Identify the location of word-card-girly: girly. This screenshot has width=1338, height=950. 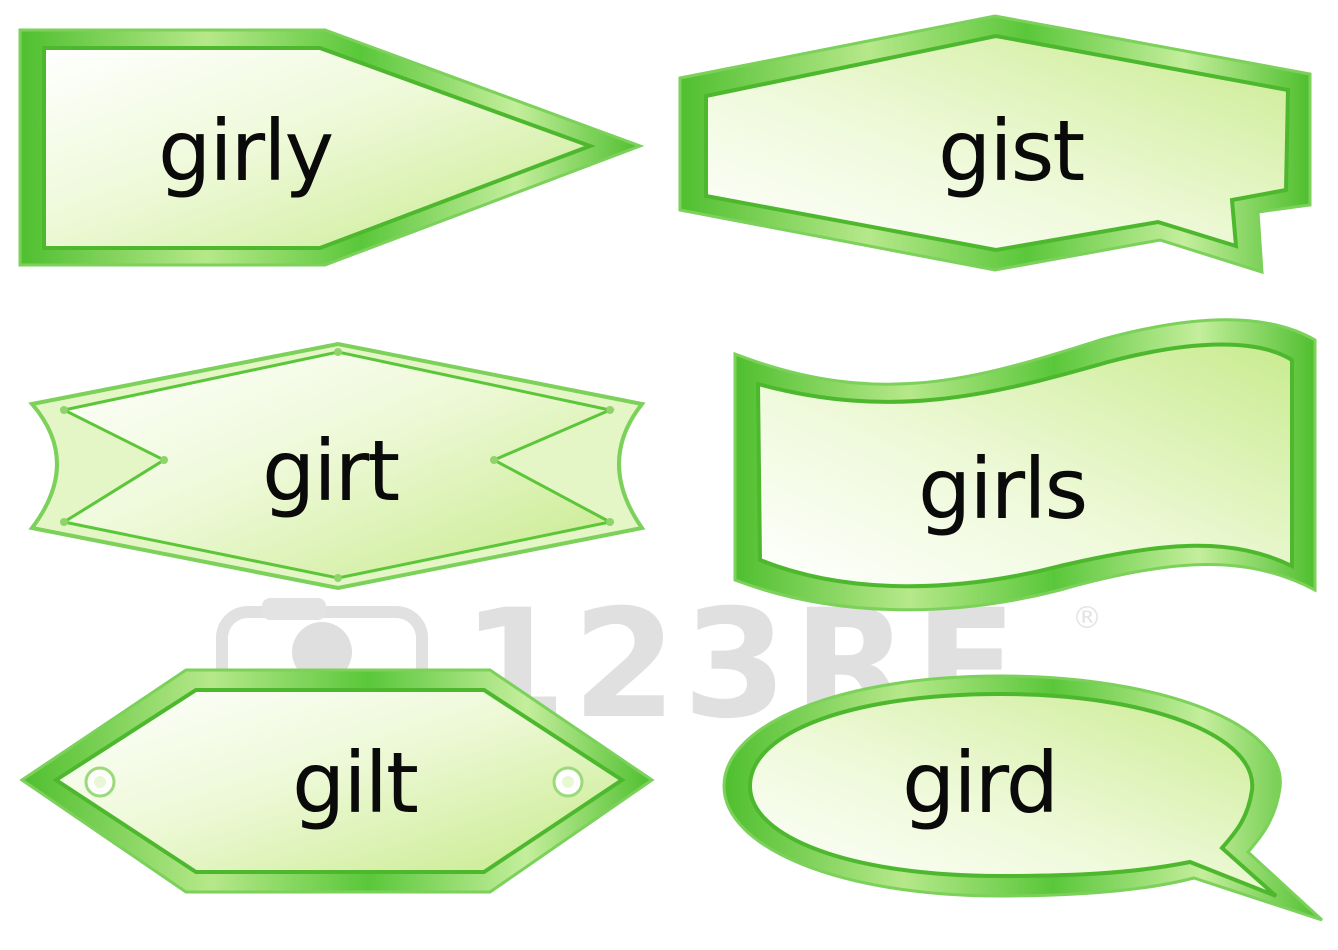
(331, 147).